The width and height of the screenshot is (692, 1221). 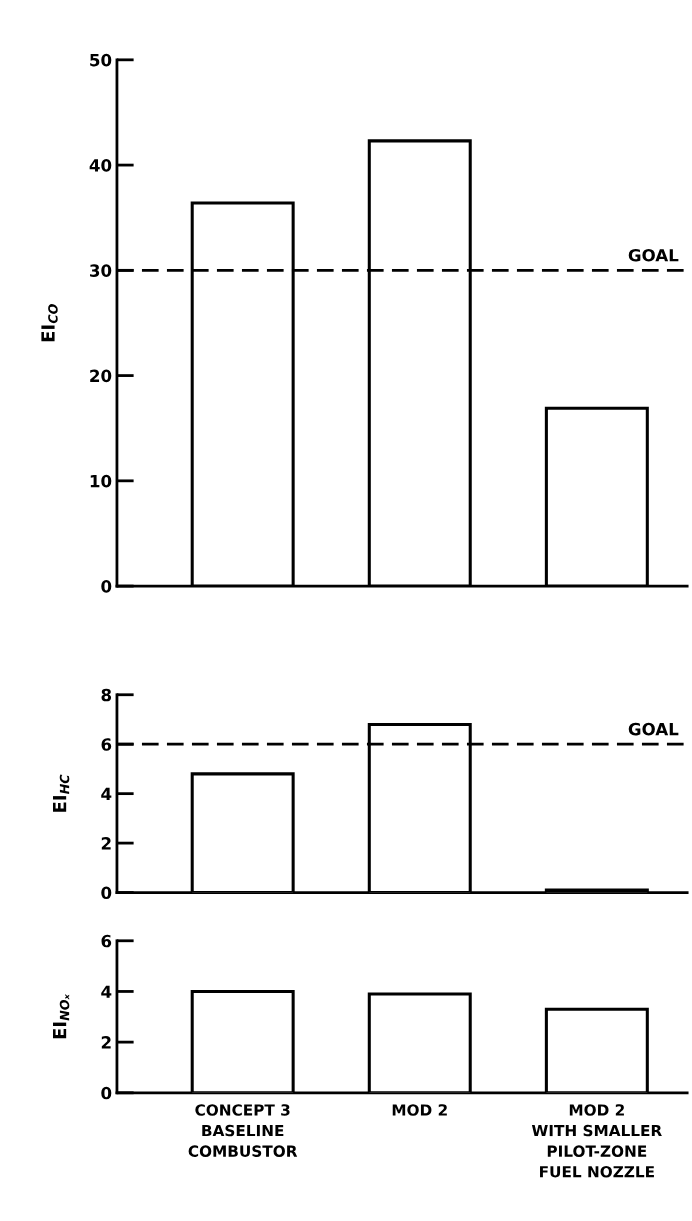 What do you see at coordinates (101, 60) in the screenshot?
I see `y-tick-label: 50` at bounding box center [101, 60].